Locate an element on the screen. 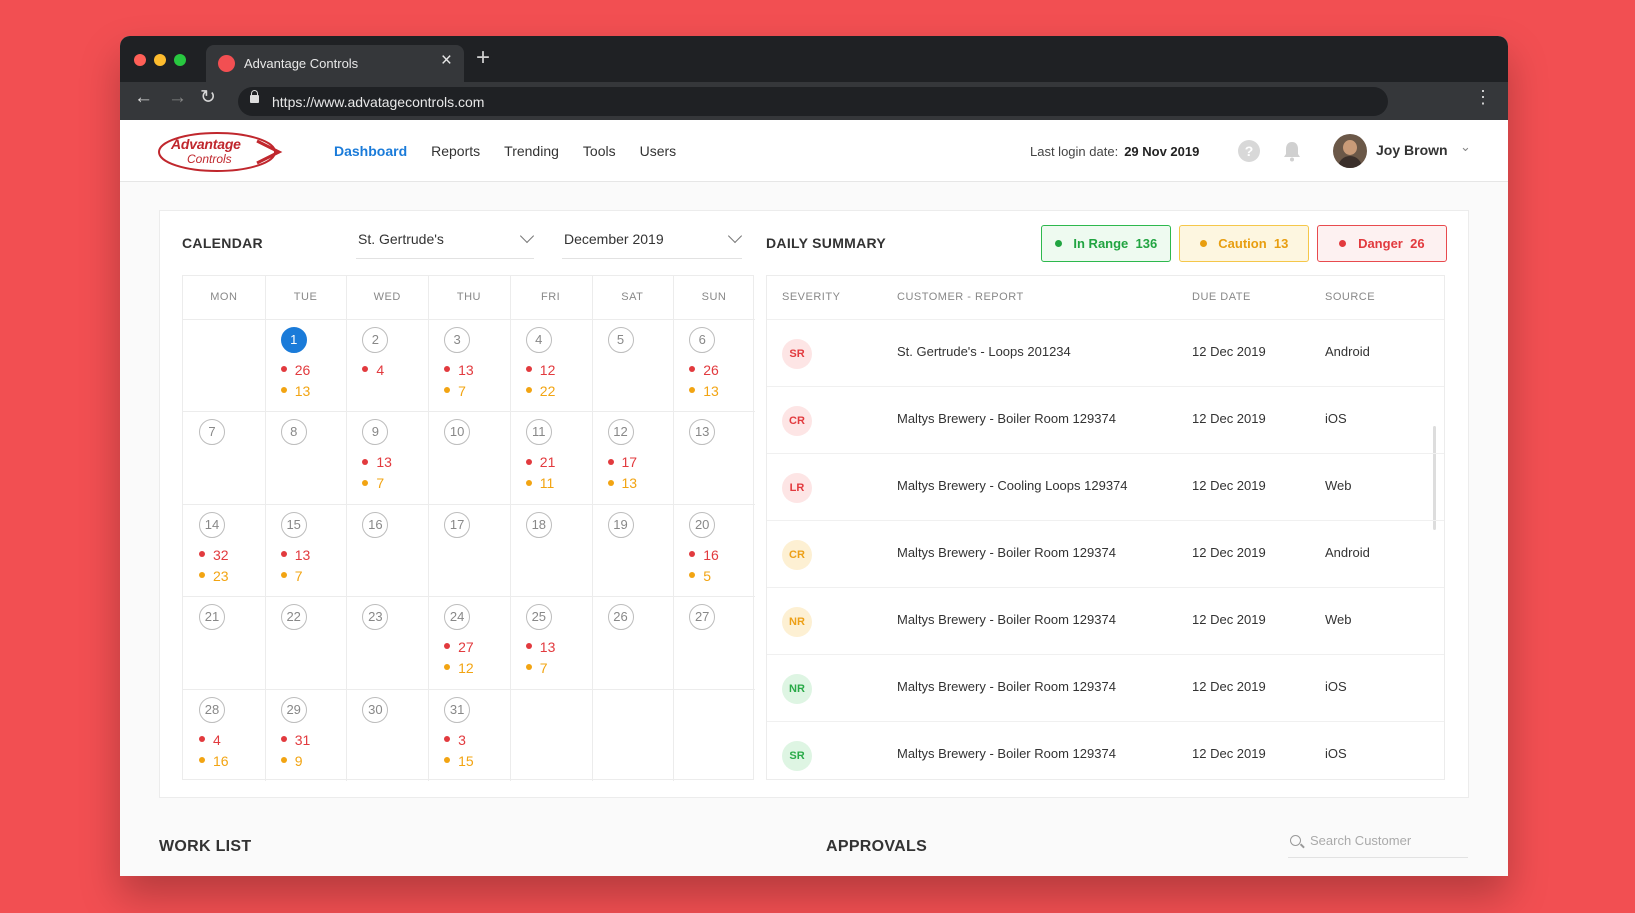 The height and width of the screenshot is (913, 1635). calendar-day: 21 is located at coordinates (224, 642).